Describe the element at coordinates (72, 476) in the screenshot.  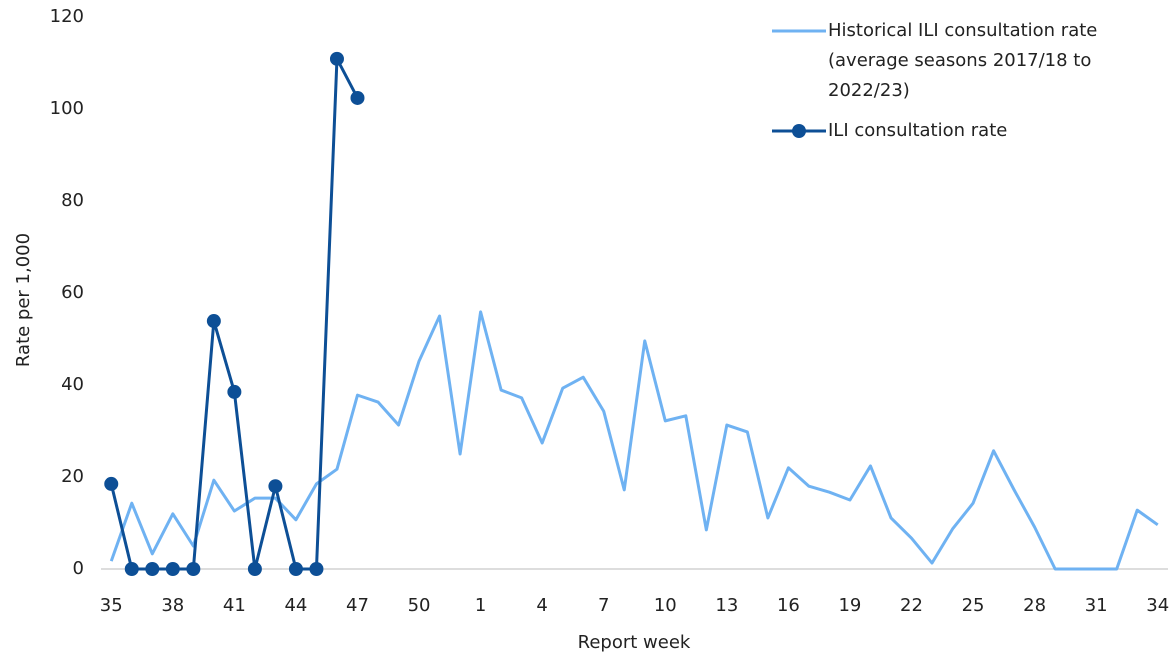
I see `y-tick-label: 20` at that location.